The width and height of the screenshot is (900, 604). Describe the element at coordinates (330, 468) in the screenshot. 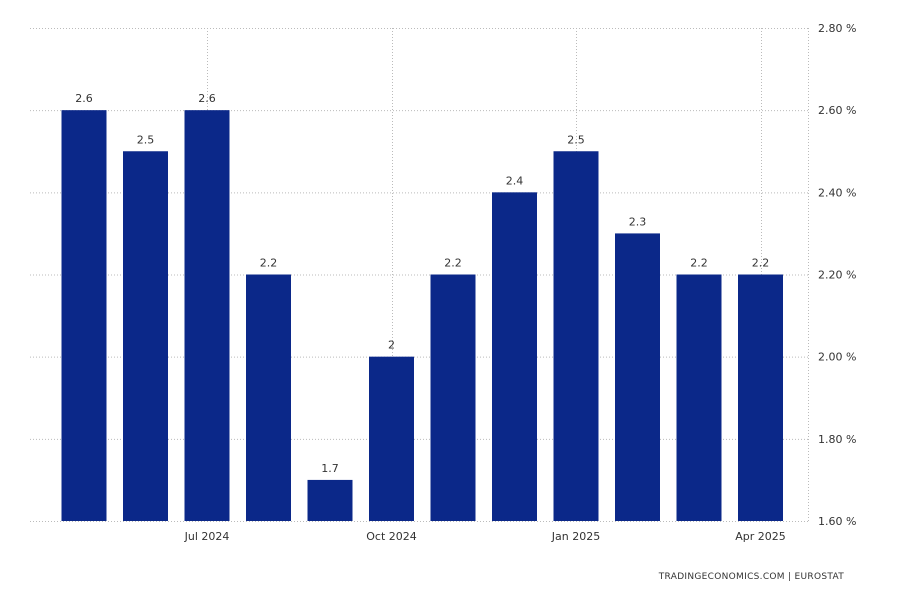

I see `bar-value-label: 1.7` at that location.